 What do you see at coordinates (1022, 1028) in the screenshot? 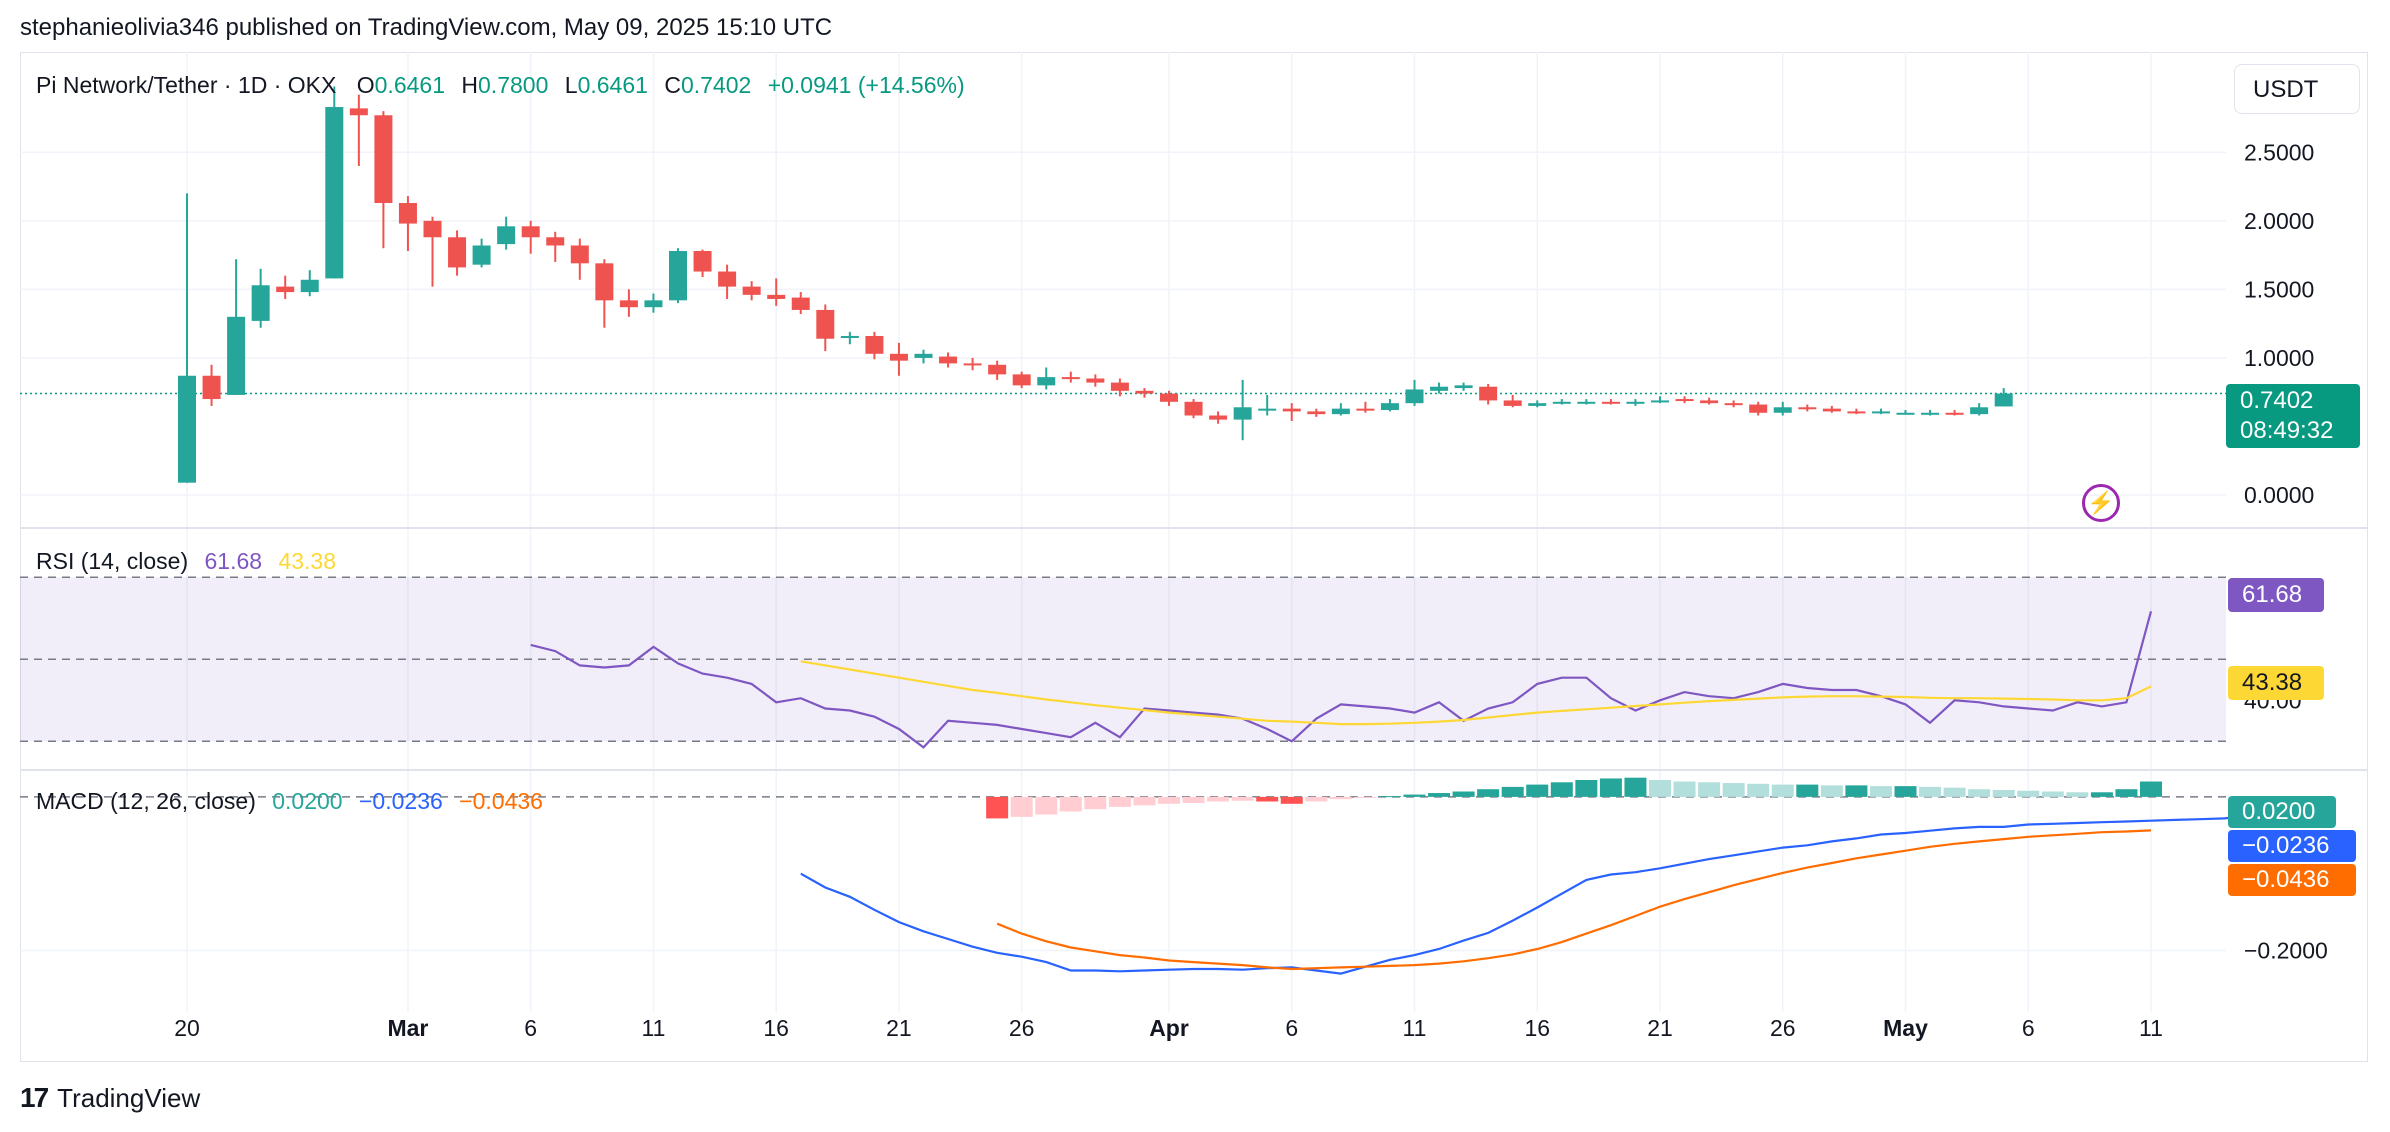
I see `time-axis-label: 26` at bounding box center [1022, 1028].